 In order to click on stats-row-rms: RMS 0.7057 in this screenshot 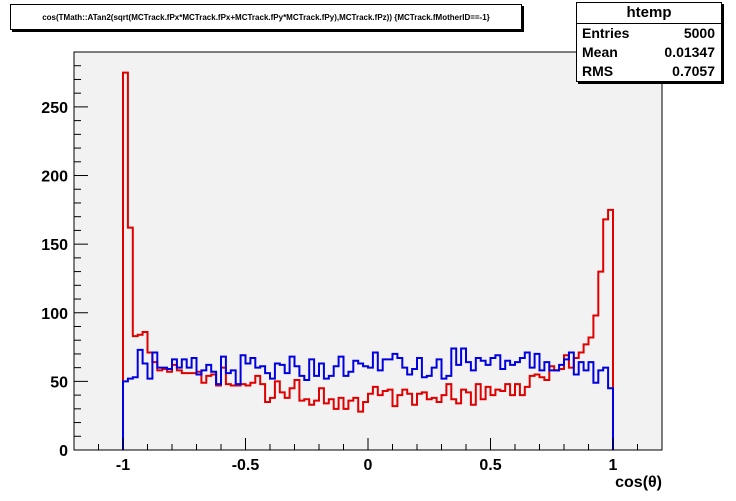, I will do `click(649, 71)`.